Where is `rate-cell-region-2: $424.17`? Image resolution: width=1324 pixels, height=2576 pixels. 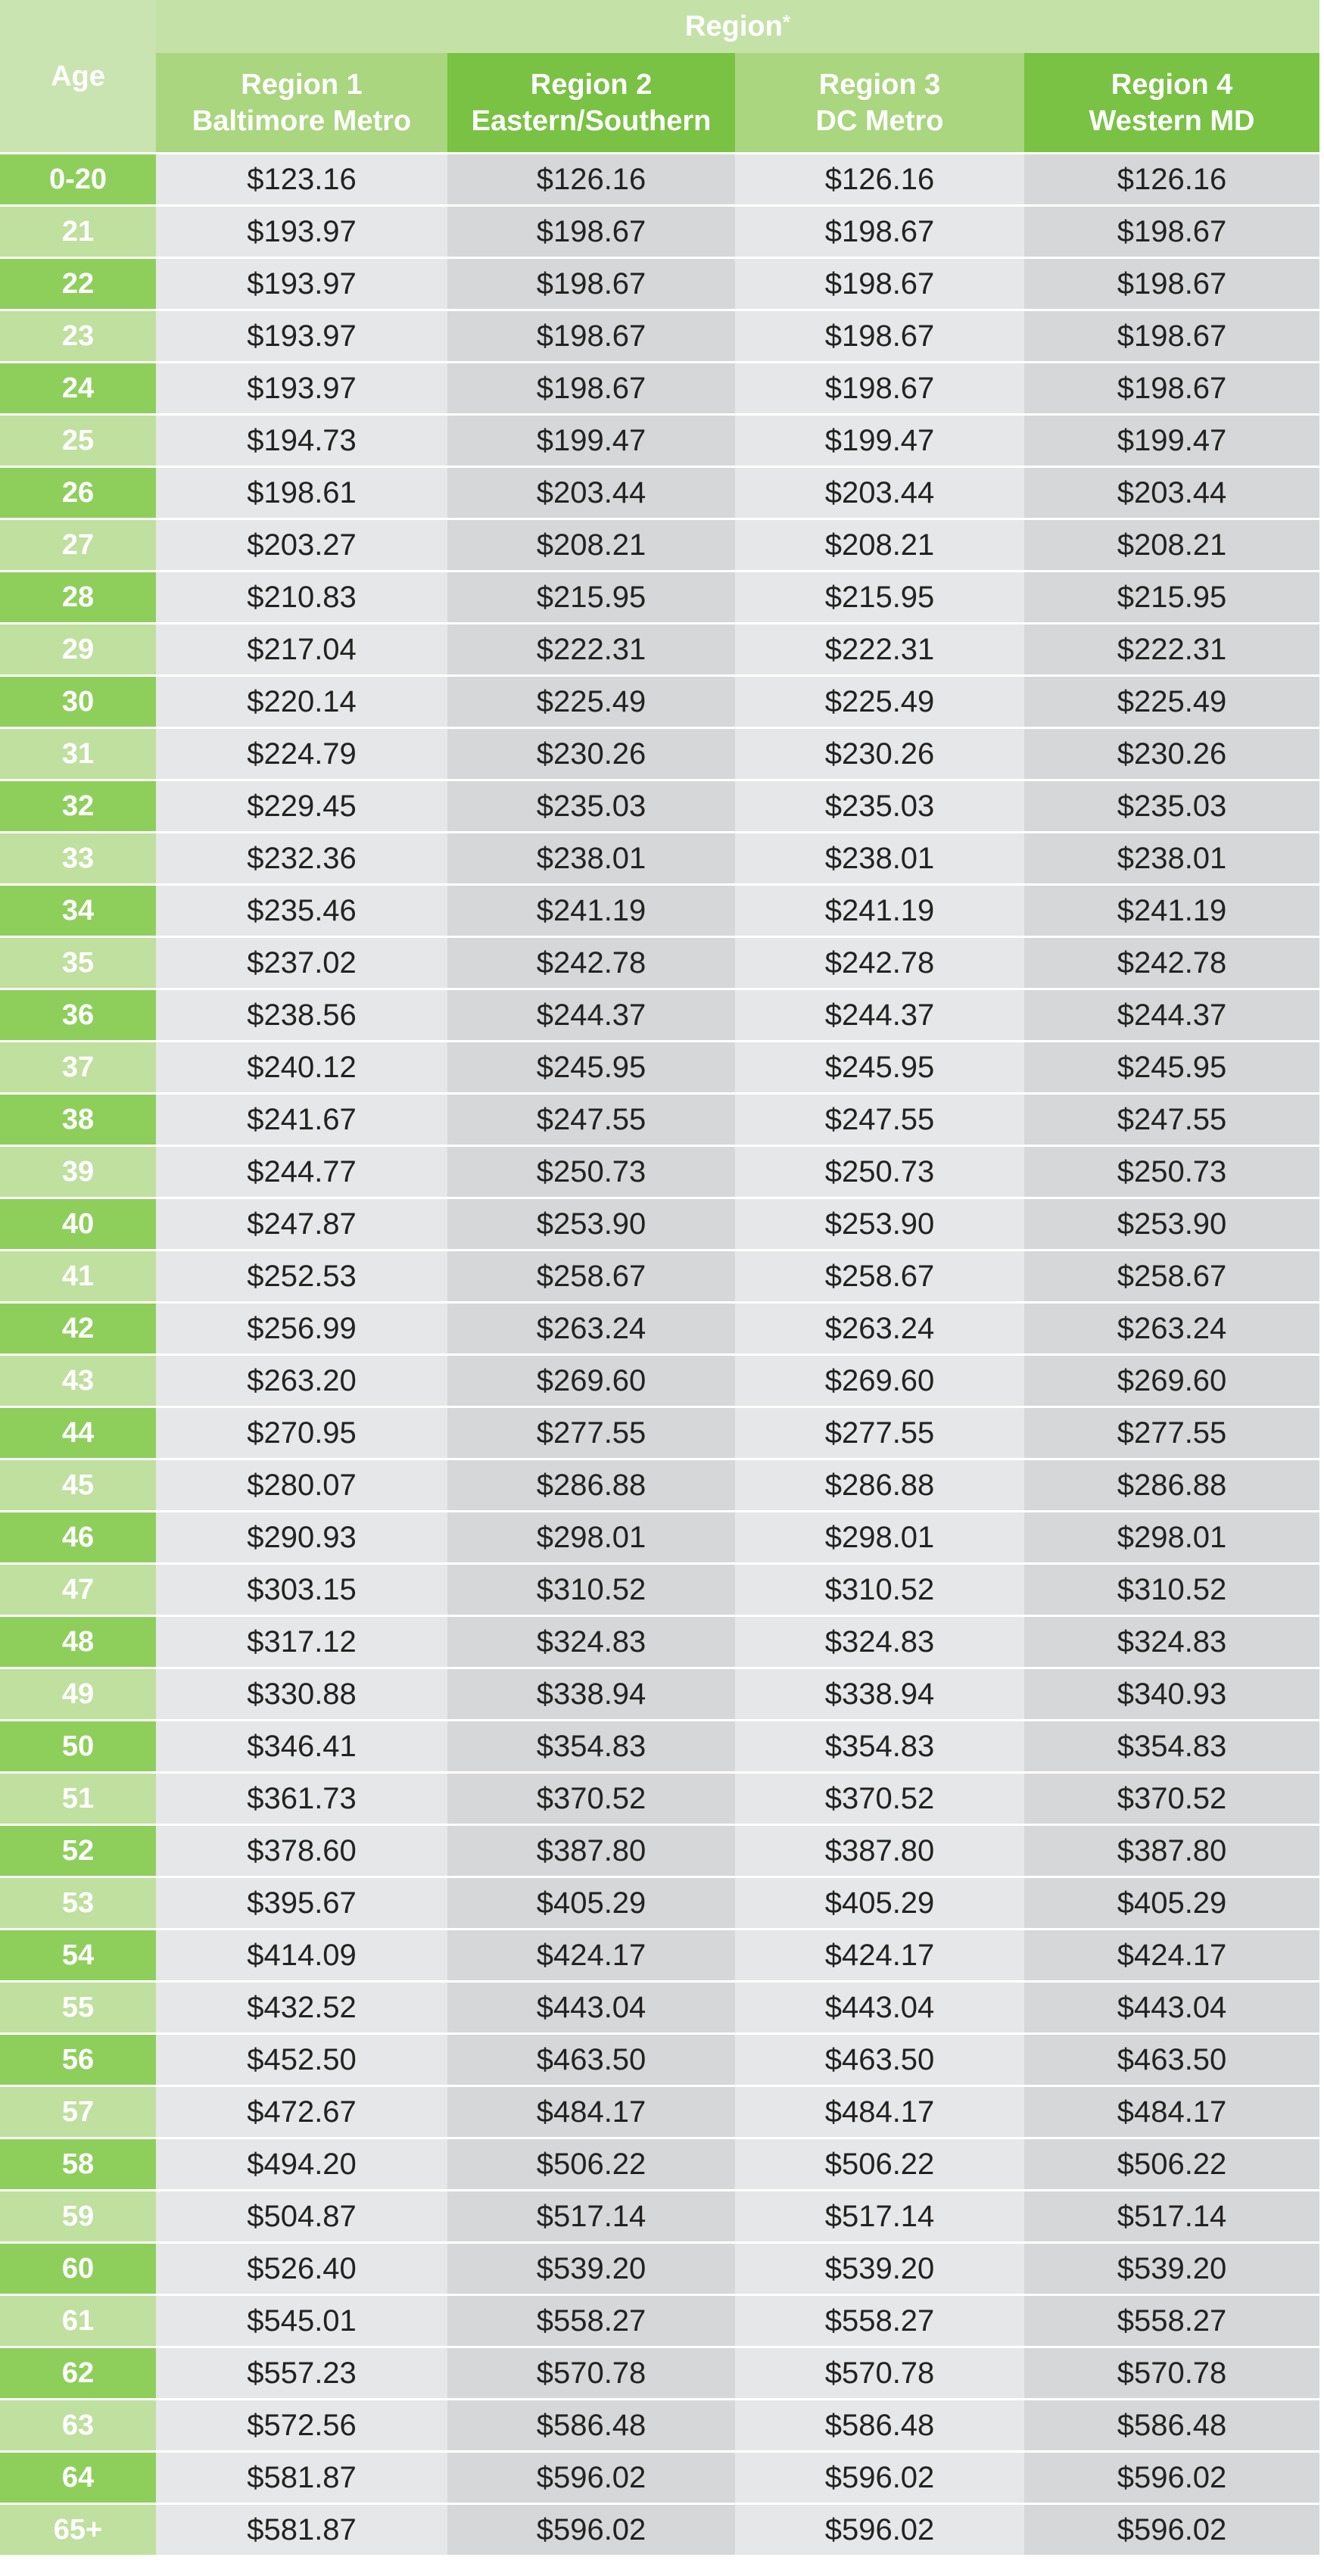 rate-cell-region-2: $424.17 is located at coordinates (591, 1956).